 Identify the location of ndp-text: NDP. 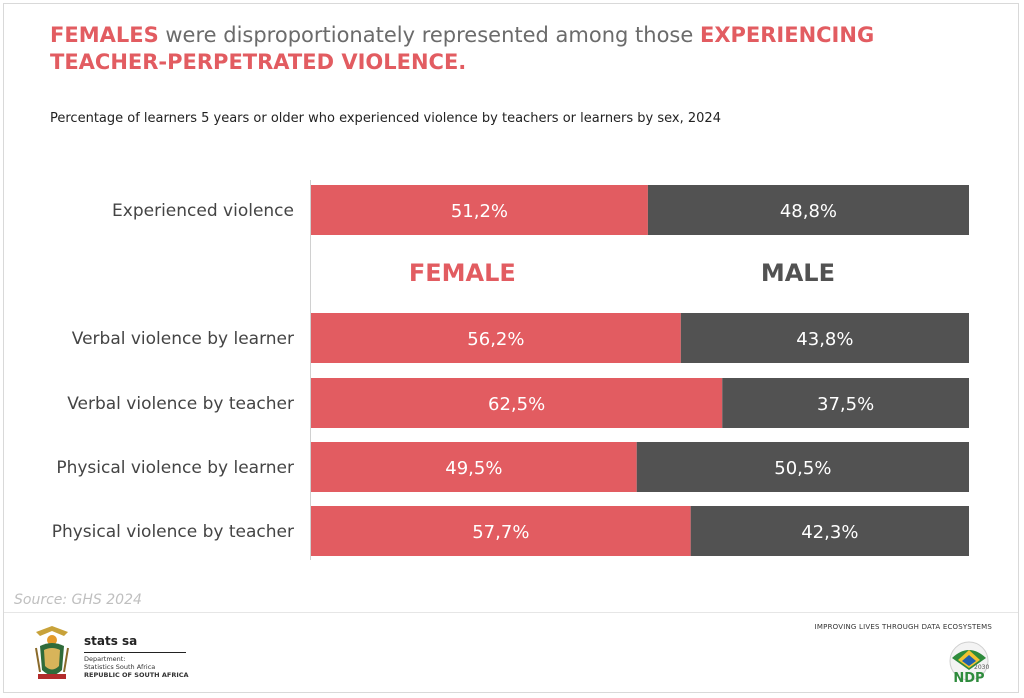
(968, 678).